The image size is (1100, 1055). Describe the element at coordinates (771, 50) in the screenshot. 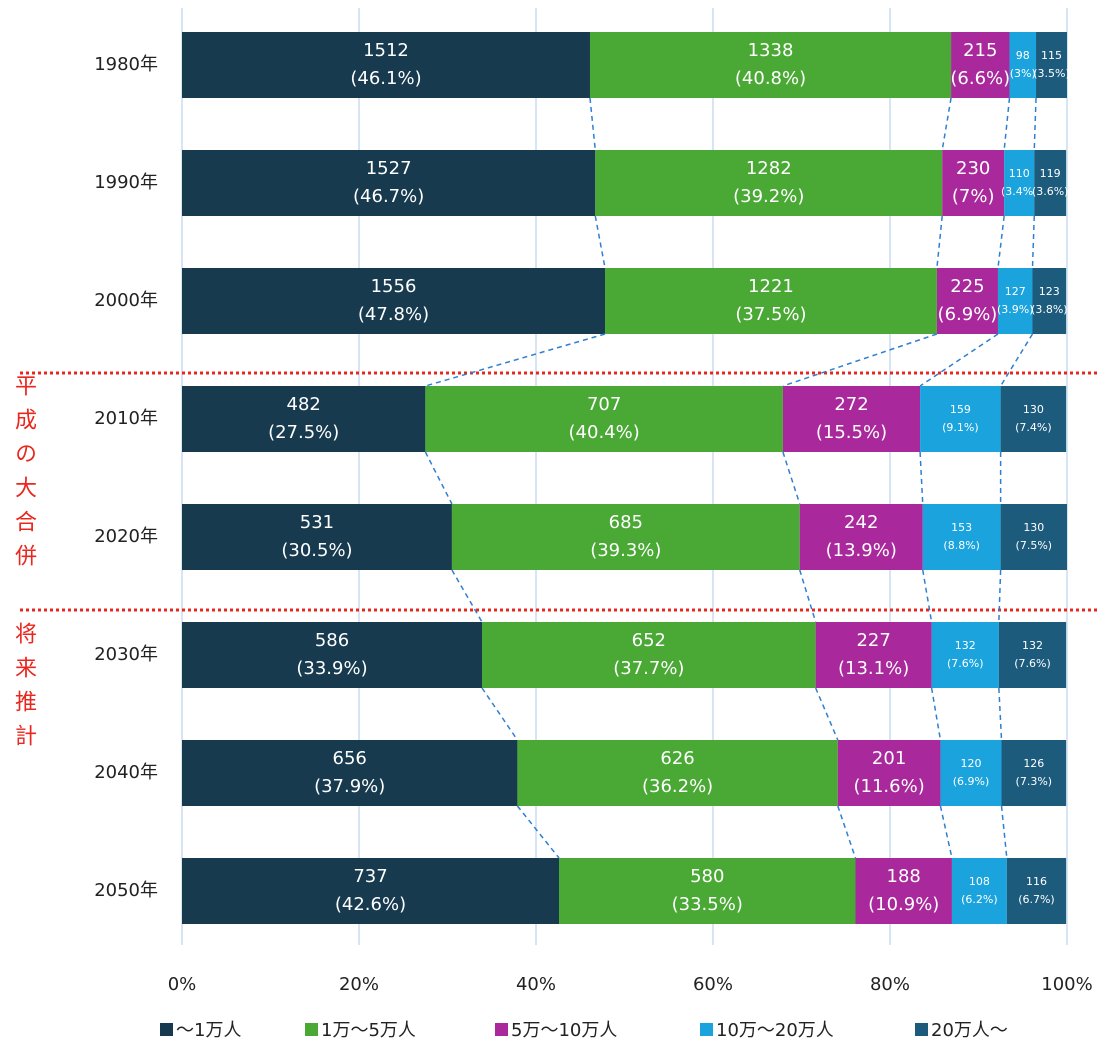

I see `data-label: 1338` at that location.